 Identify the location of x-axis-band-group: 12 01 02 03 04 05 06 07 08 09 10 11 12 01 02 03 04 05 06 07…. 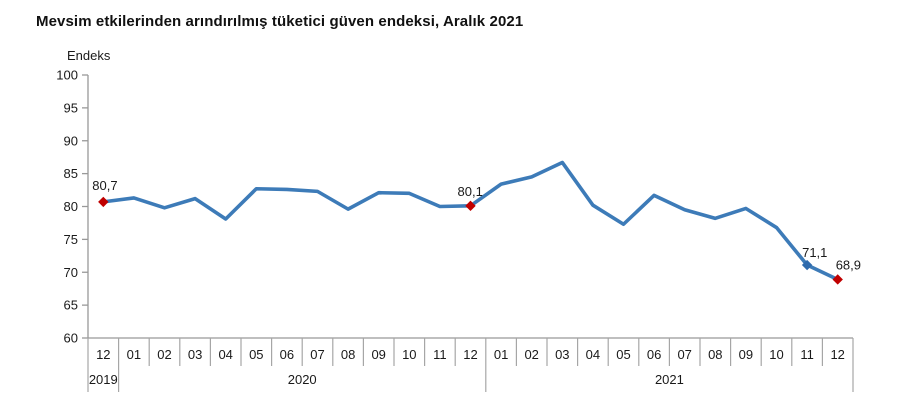
(470, 365).